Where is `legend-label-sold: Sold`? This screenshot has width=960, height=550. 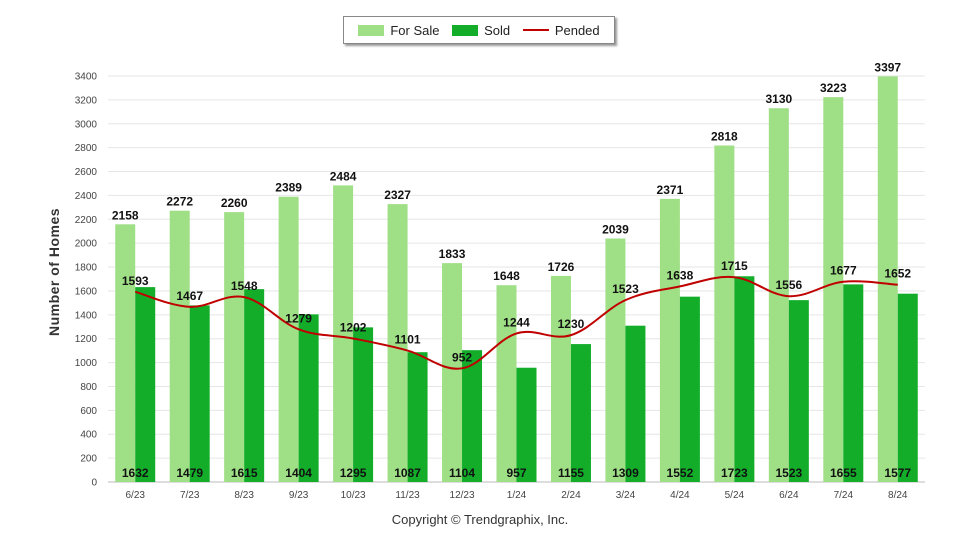 legend-label-sold: Sold is located at coordinates (497, 30).